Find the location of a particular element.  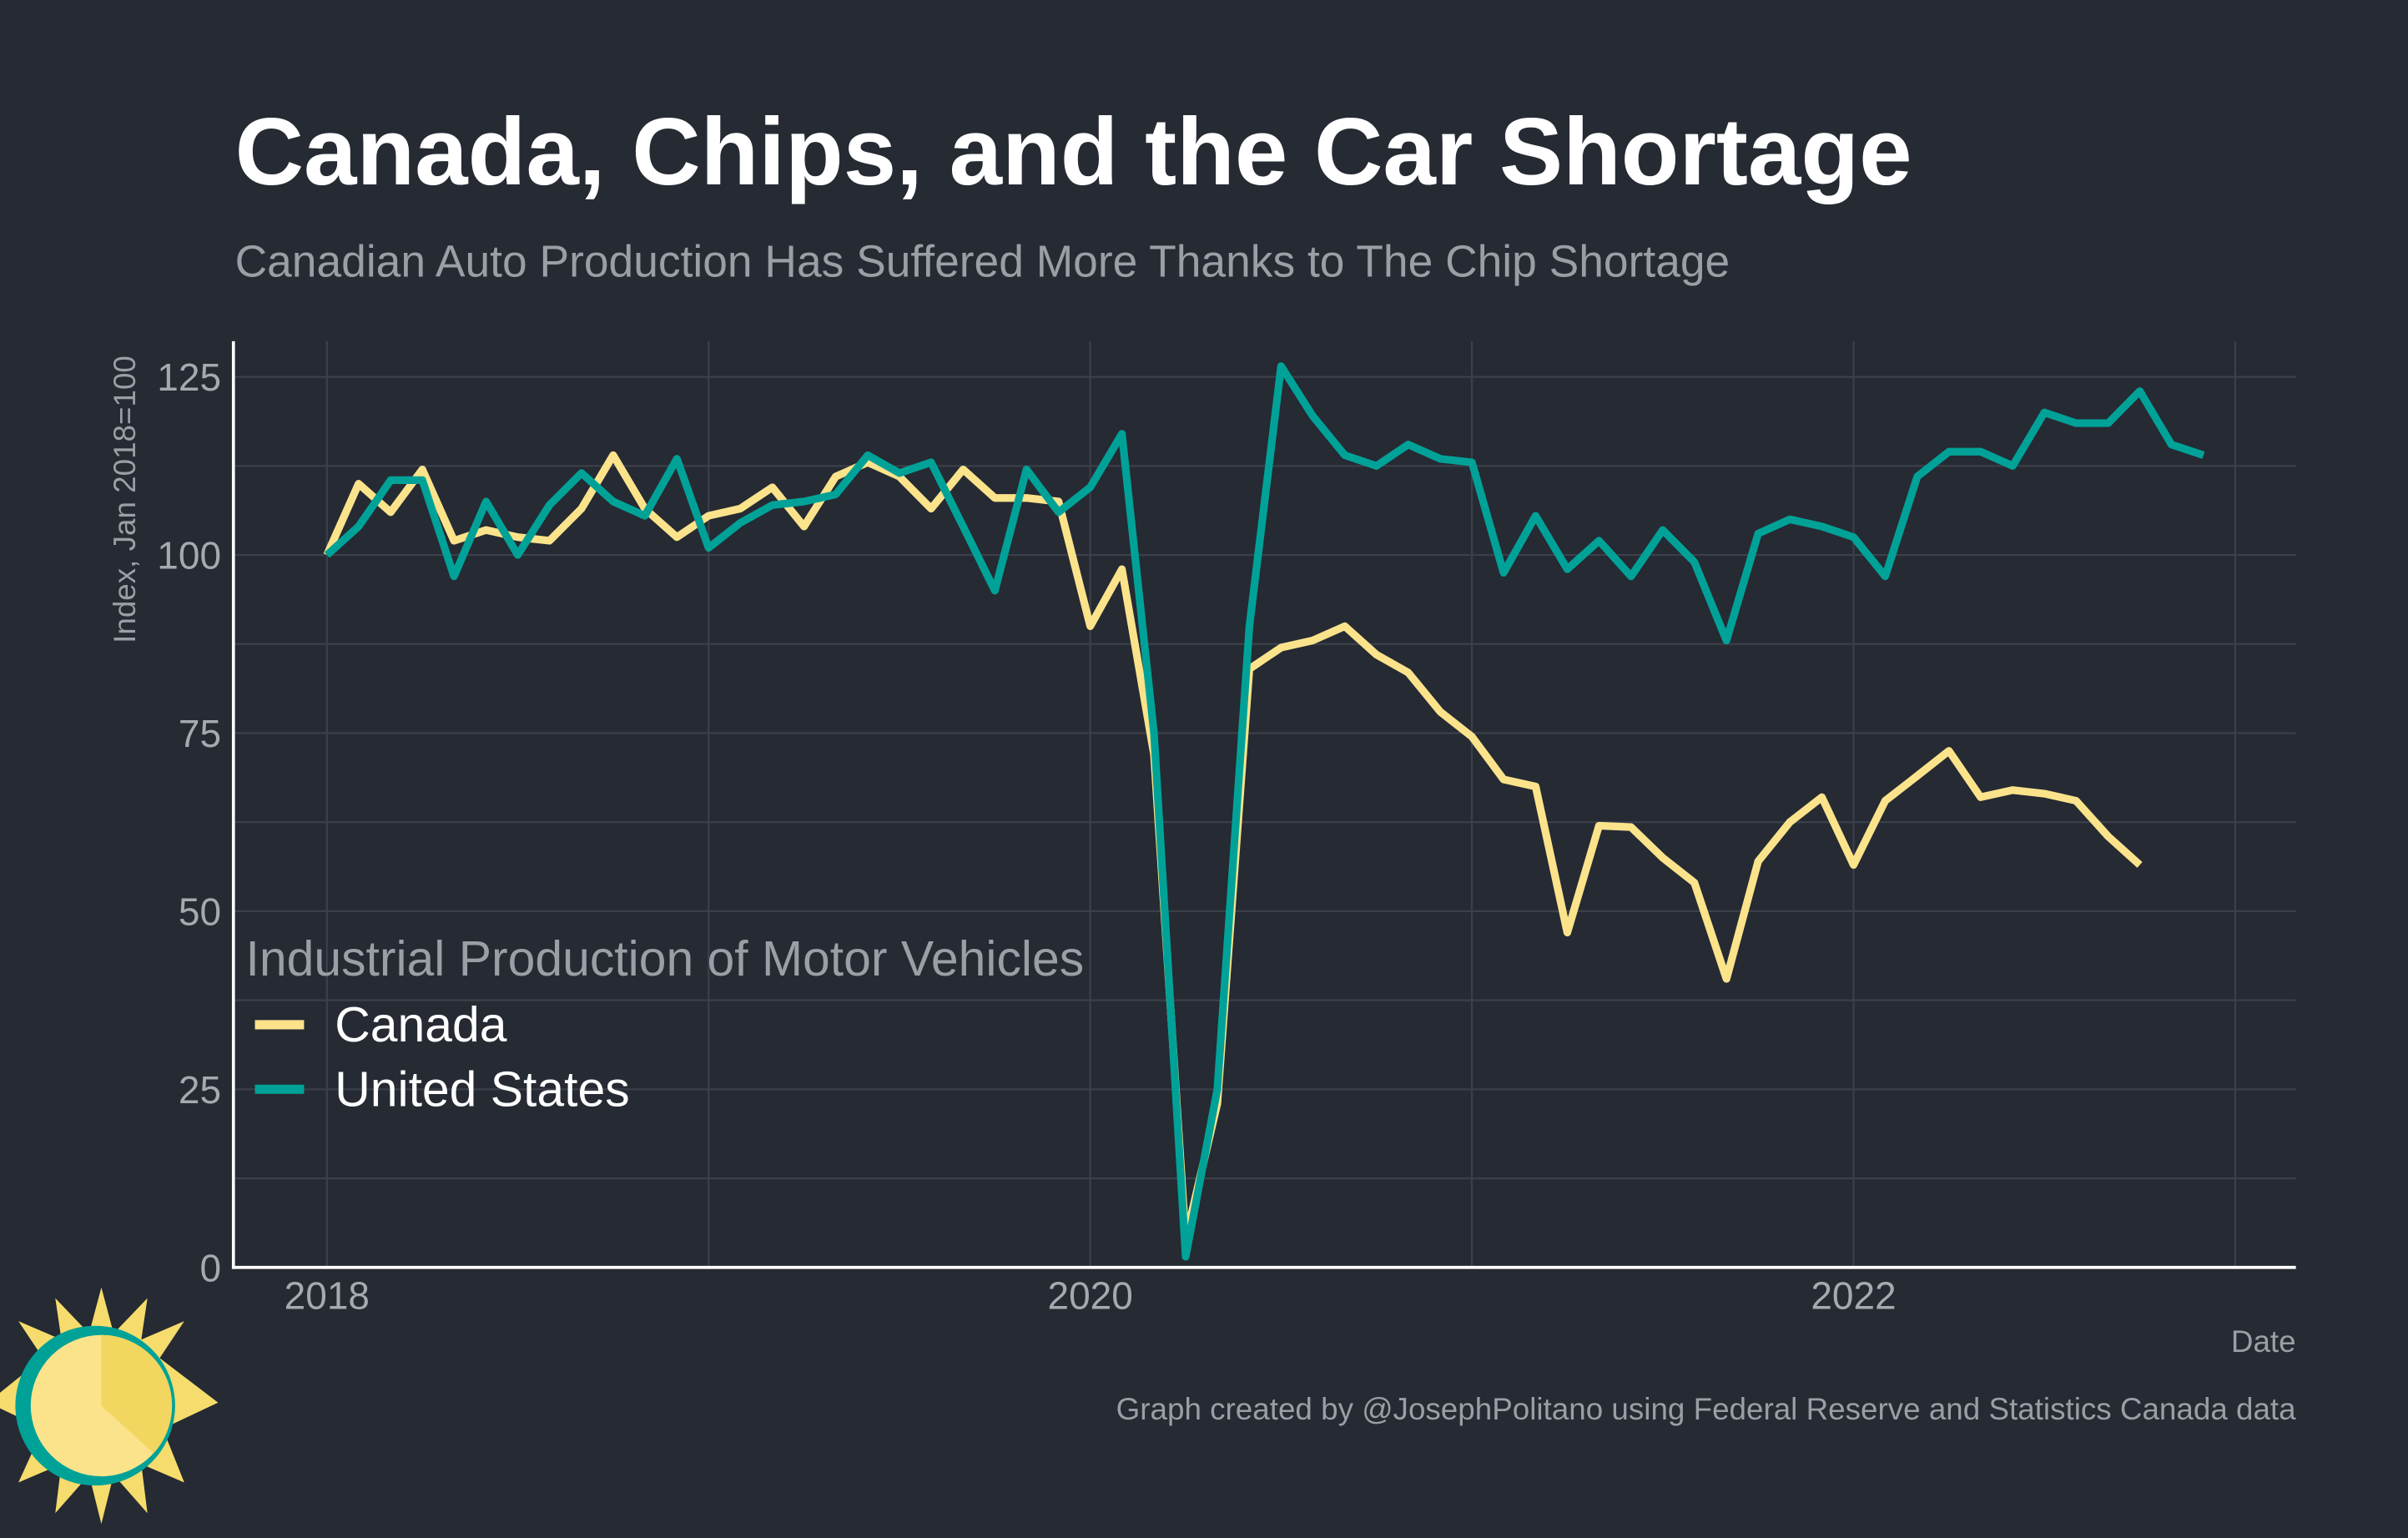

legend-label: Canada is located at coordinates (420, 1025).